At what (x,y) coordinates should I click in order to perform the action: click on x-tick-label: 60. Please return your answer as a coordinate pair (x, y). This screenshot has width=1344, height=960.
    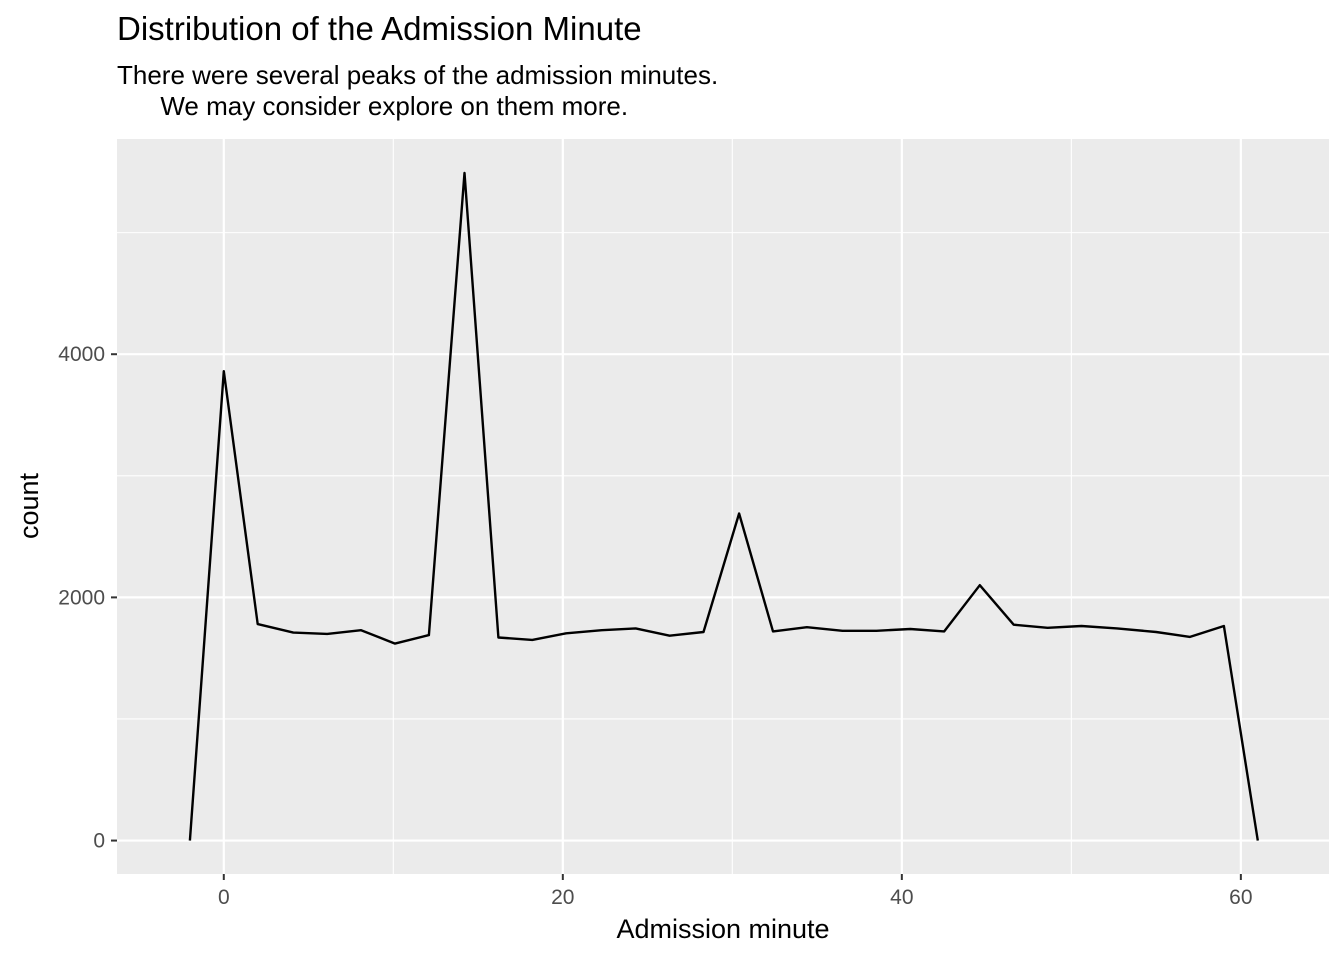
    Looking at the image, I should click on (1240, 897).